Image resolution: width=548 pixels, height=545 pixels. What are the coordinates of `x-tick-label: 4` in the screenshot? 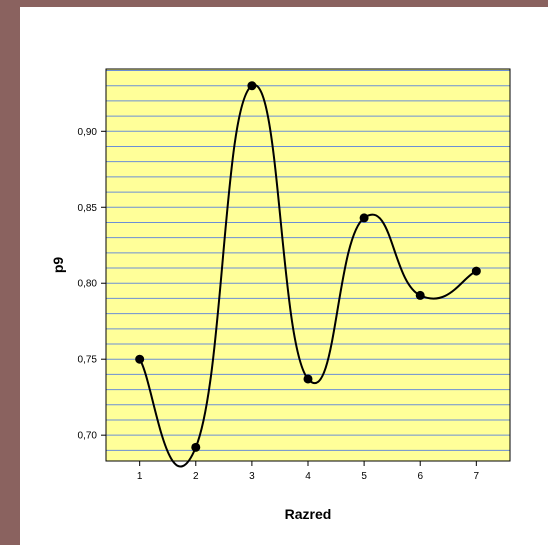 It's located at (308, 476).